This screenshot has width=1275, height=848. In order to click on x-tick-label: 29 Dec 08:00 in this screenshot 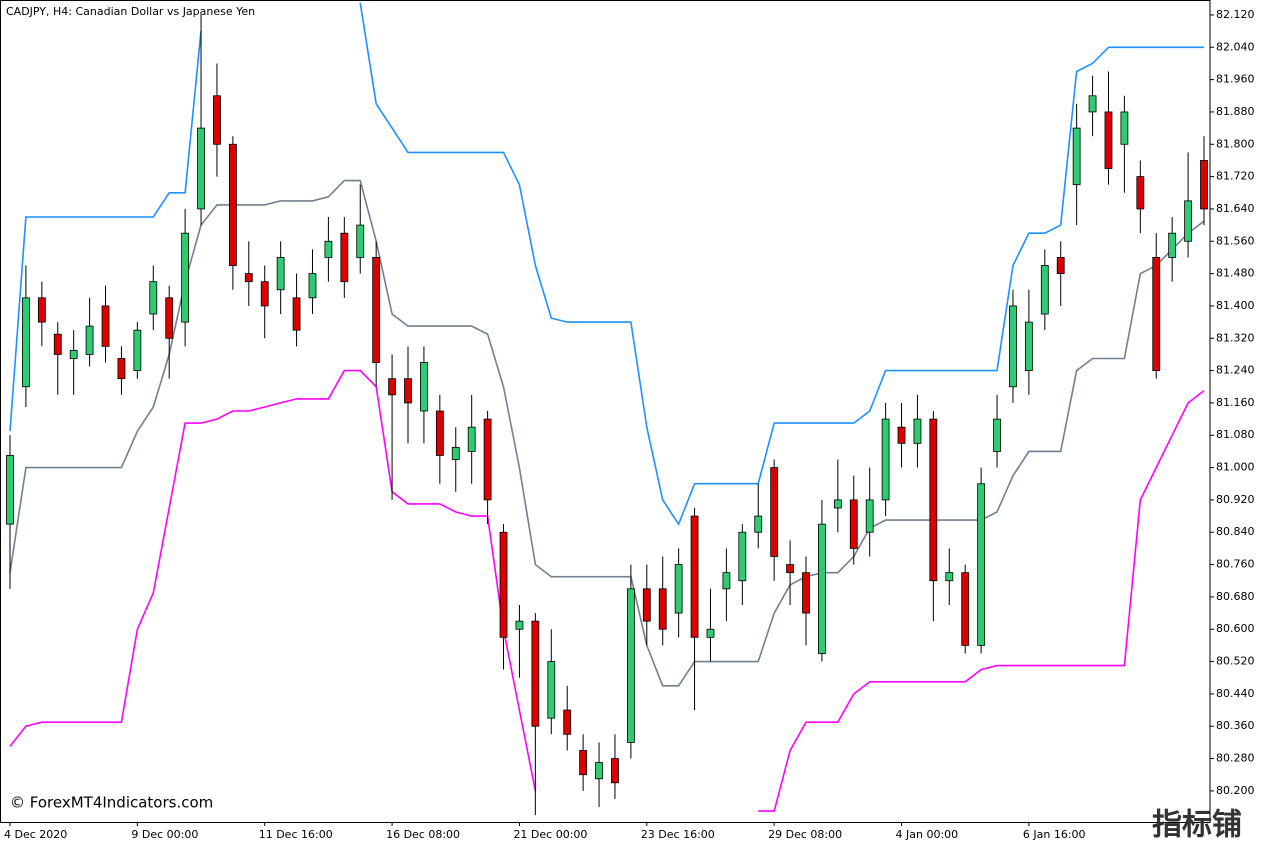, I will do `click(805, 834)`.